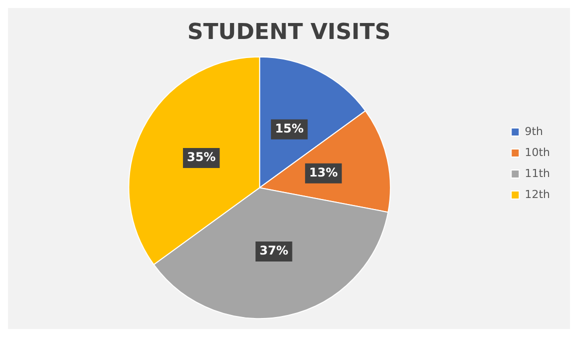  Describe the element at coordinates (323, 173) in the screenshot. I see `data-label: 13%` at that location.